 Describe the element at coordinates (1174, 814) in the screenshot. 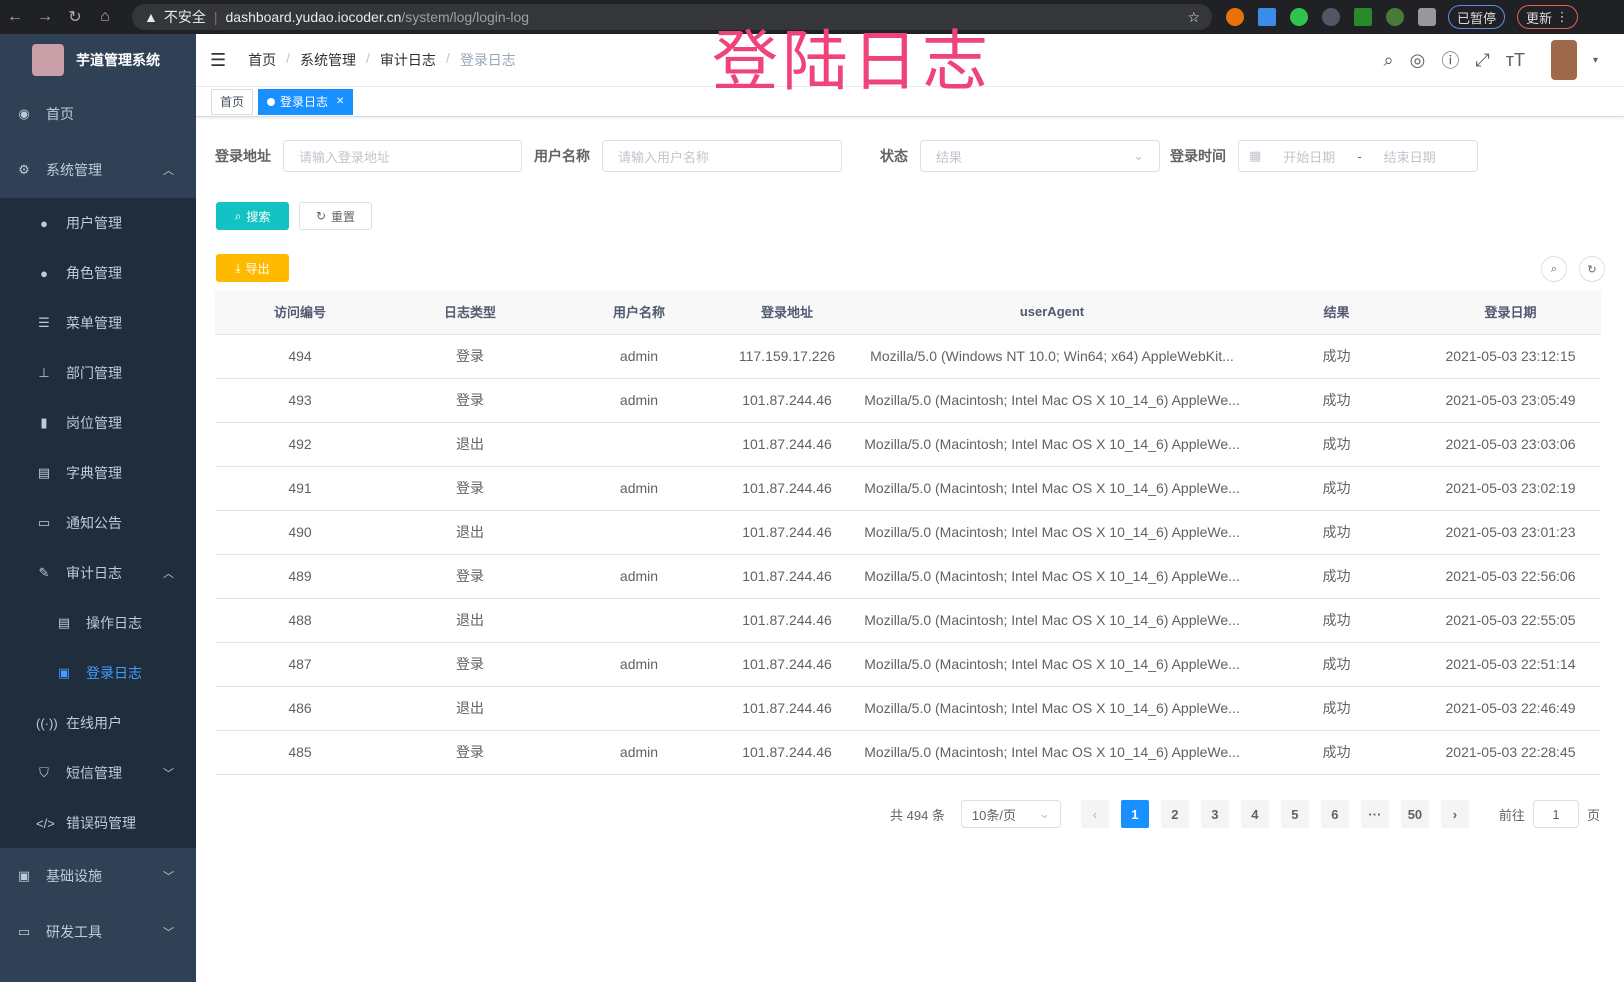

I see `page-button: 2` at that location.